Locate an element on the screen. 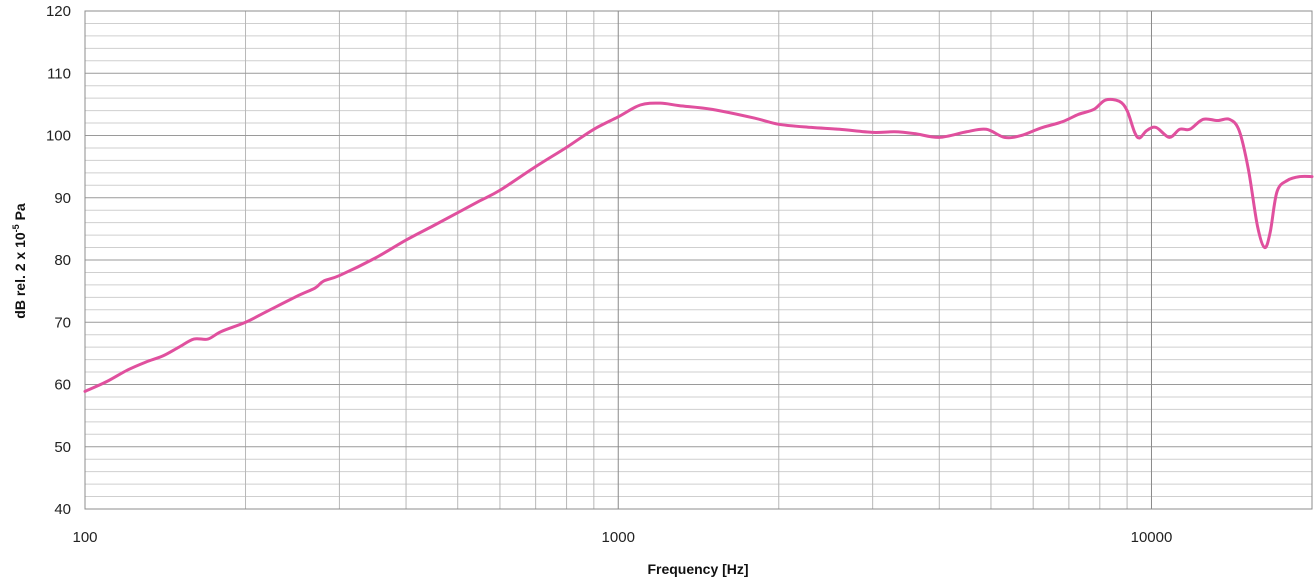 The image size is (1315, 582). y-tick-label: 40 is located at coordinates (62, 509).